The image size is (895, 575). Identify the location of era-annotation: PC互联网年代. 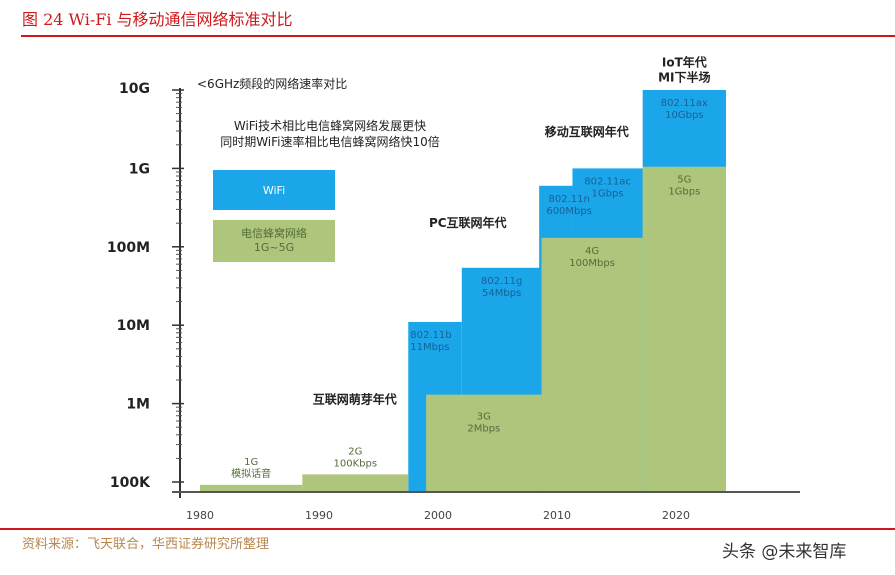
(468, 222).